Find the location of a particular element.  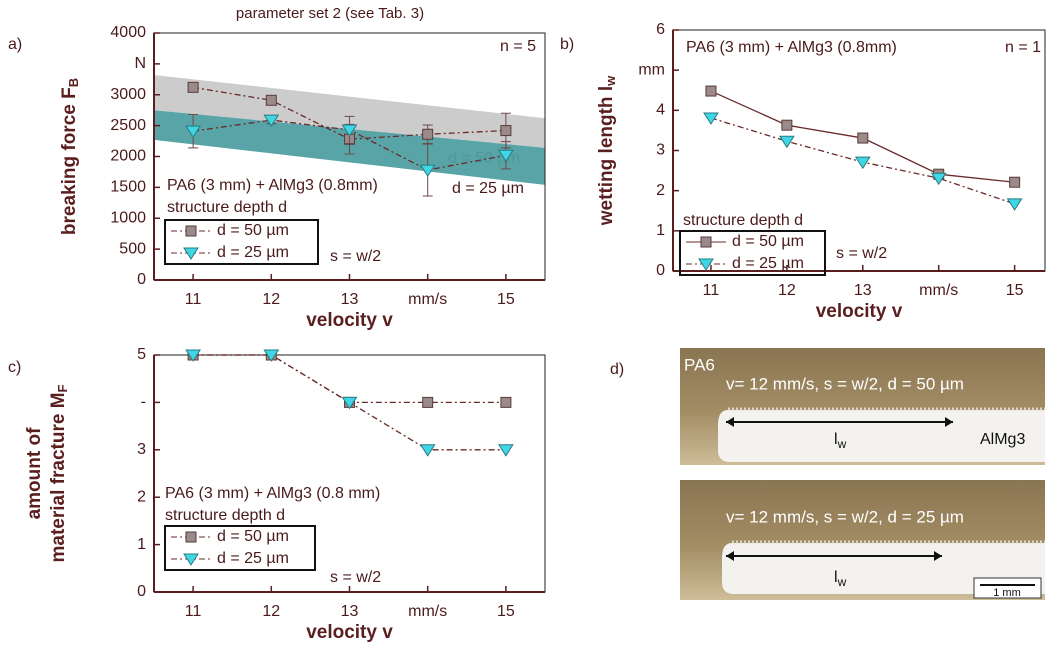

band is located at coordinates (349, 111).